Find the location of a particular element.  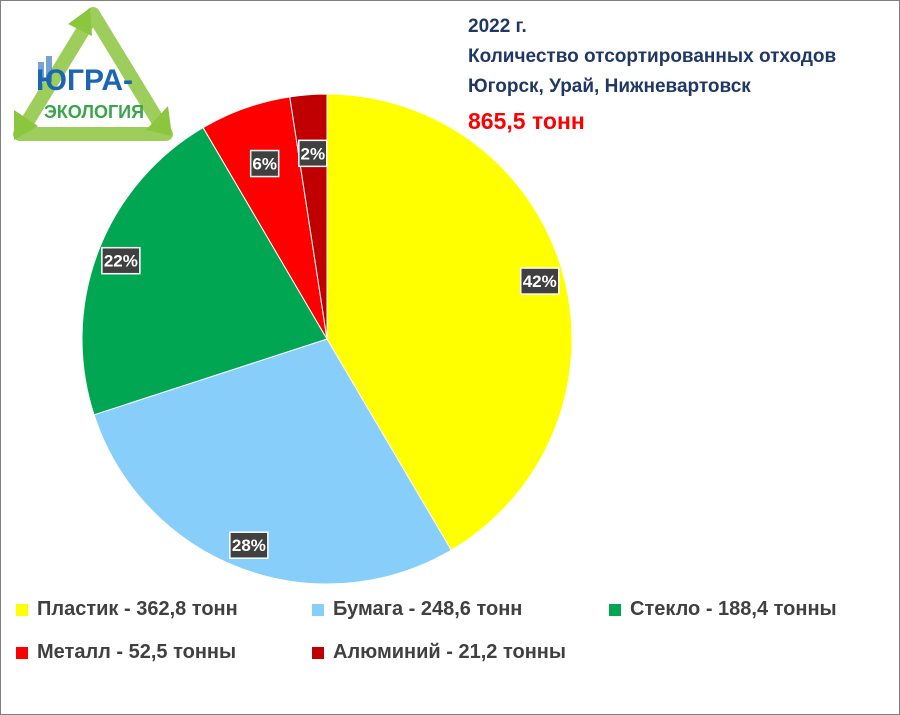

legend-item-1: Бумага - 248,6 тонн is located at coordinates (417, 609).